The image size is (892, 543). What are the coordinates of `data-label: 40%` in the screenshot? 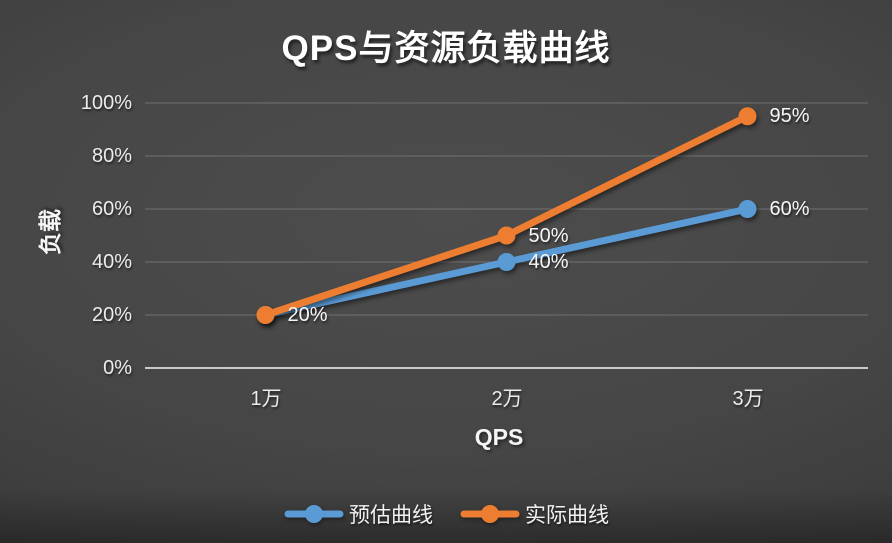 It's located at (548, 262).